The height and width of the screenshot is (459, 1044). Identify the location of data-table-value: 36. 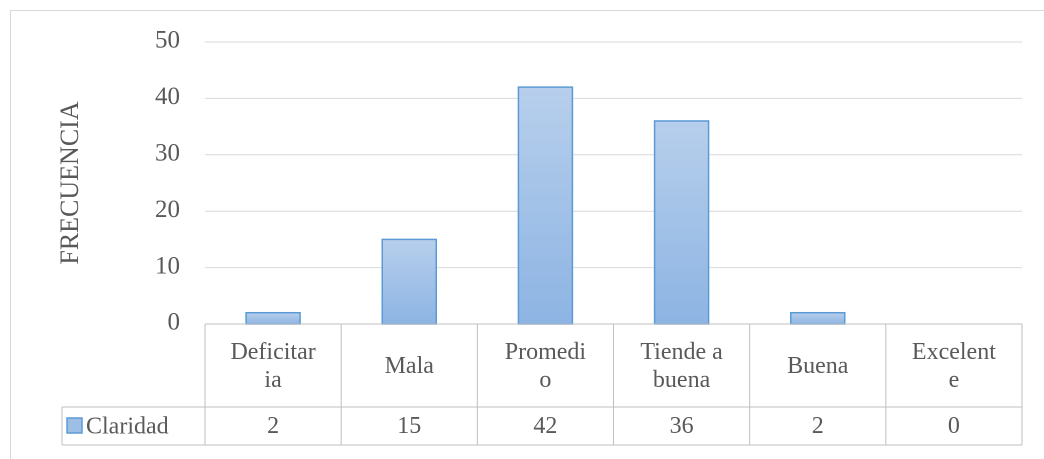
(682, 426).